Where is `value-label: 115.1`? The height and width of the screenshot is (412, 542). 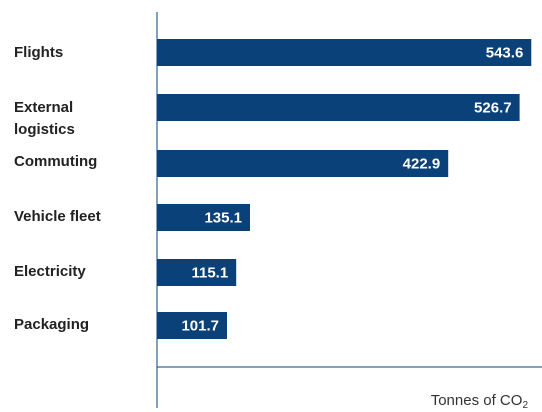 value-label: 115.1 is located at coordinates (209, 273).